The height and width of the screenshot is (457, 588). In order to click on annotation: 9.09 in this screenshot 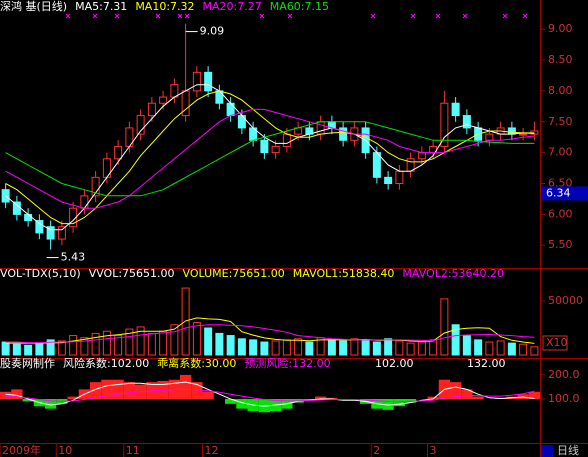, I will do `click(212, 31)`.